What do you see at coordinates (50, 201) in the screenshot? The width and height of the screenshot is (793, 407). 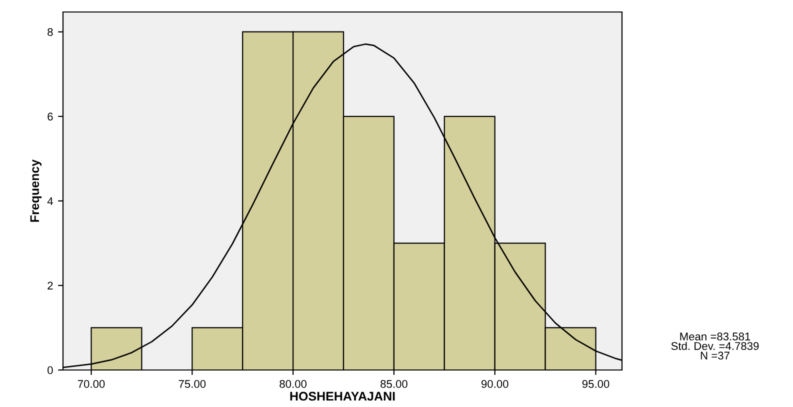 I see `y-tick-label: 4` at bounding box center [50, 201].